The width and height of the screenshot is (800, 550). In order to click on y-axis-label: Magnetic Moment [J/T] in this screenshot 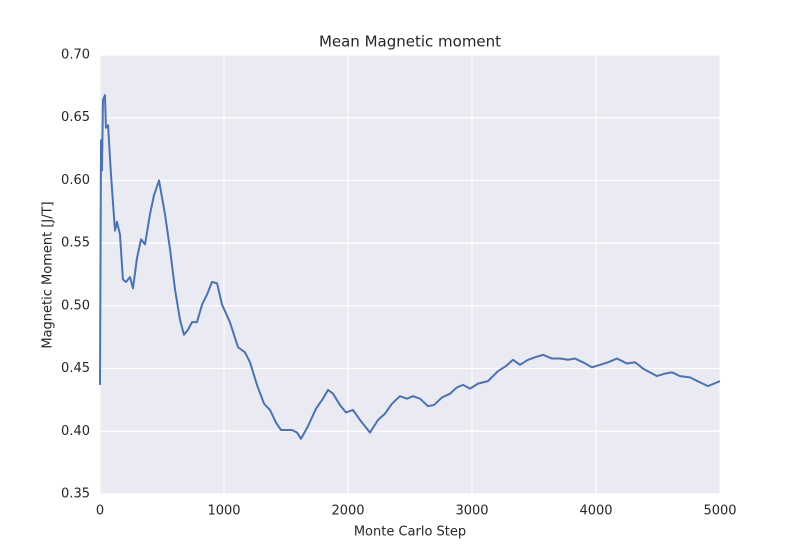, I will do `click(48, 274)`.